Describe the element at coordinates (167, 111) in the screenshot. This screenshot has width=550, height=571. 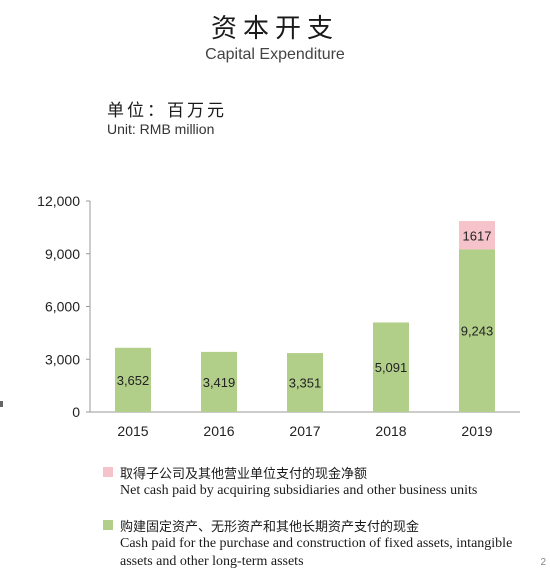
I see `unit-label-chinese: 单位：百万元` at that location.